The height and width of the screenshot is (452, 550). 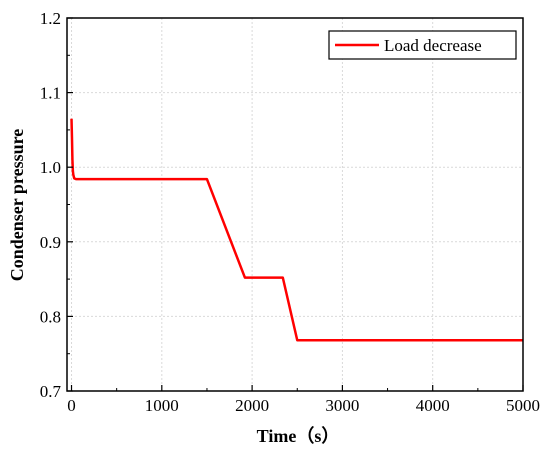 I want to click on x-tick-labels: 0 1000 2000 3000 4000 5000, so click(x=303, y=405).